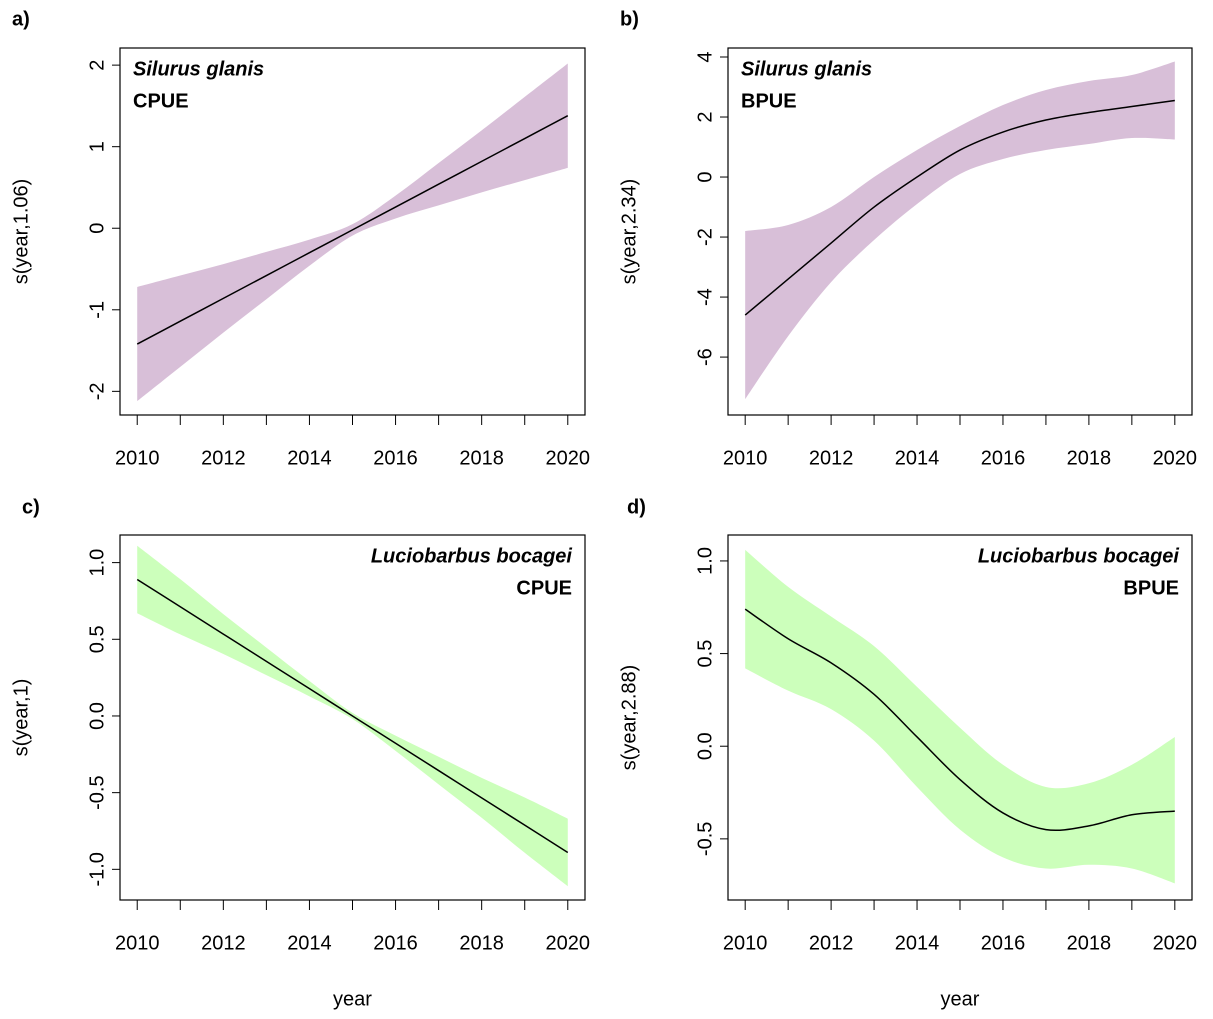 The image size is (1213, 1019). I want to click on panel-label: d), so click(636, 507).